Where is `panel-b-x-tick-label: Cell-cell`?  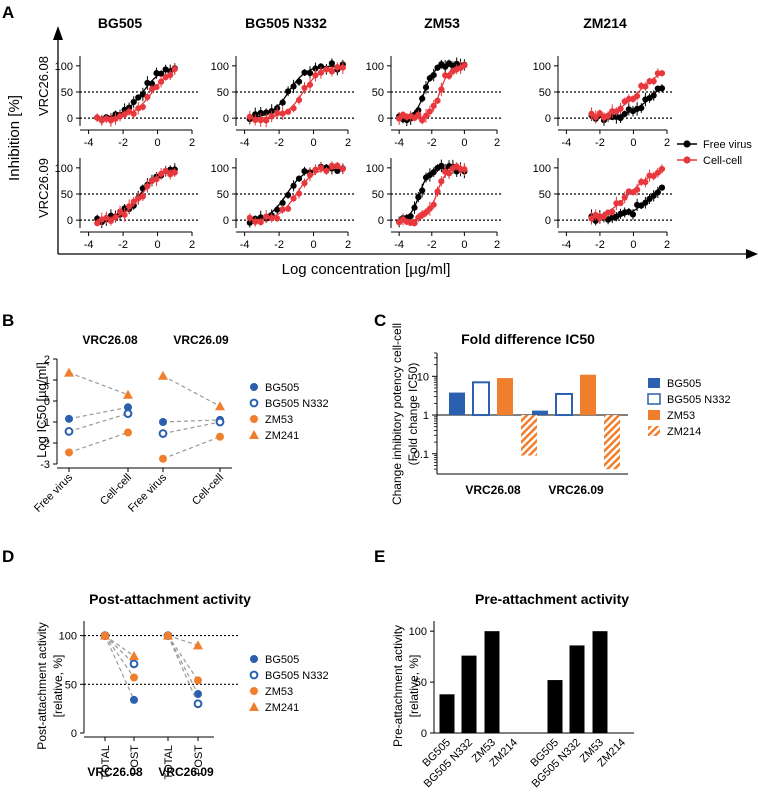 panel-b-x-tick-label: Cell-cell is located at coordinates (208, 490).